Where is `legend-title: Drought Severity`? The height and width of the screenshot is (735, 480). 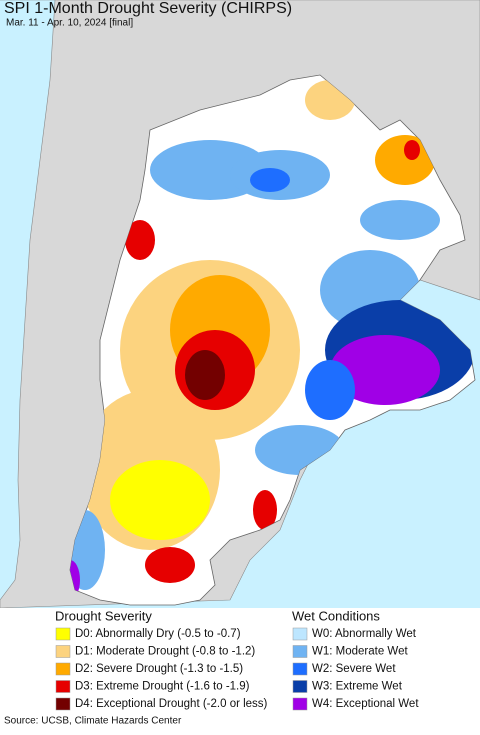
legend-title: Drought Severity is located at coordinates (103, 615).